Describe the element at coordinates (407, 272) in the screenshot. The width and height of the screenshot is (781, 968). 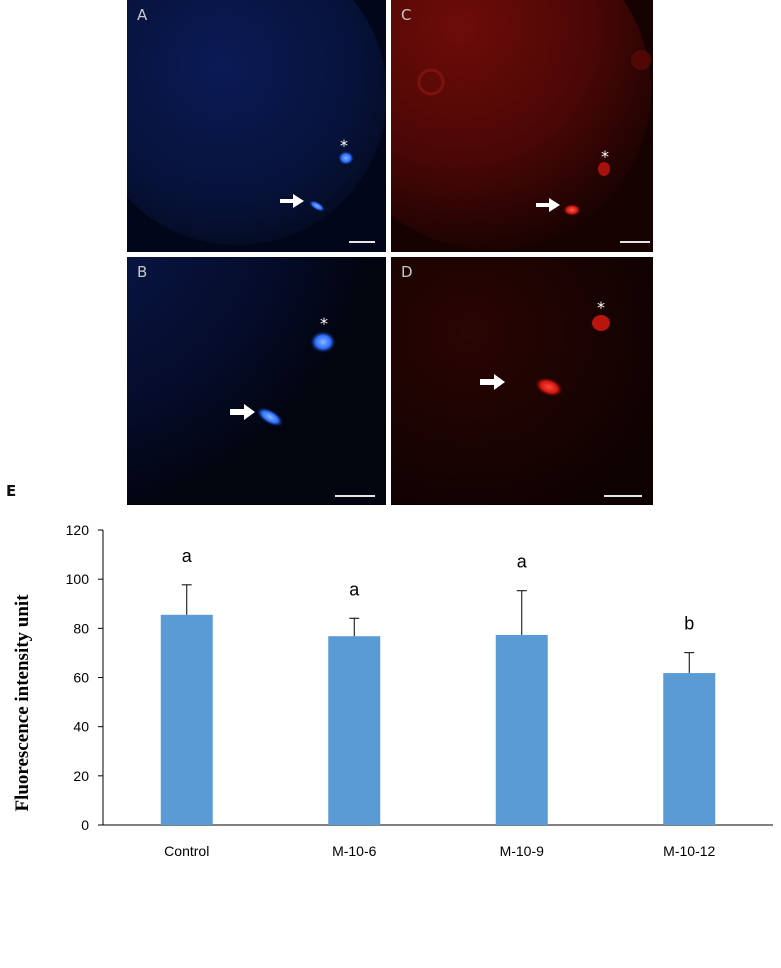
I see `panel-label: D` at that location.